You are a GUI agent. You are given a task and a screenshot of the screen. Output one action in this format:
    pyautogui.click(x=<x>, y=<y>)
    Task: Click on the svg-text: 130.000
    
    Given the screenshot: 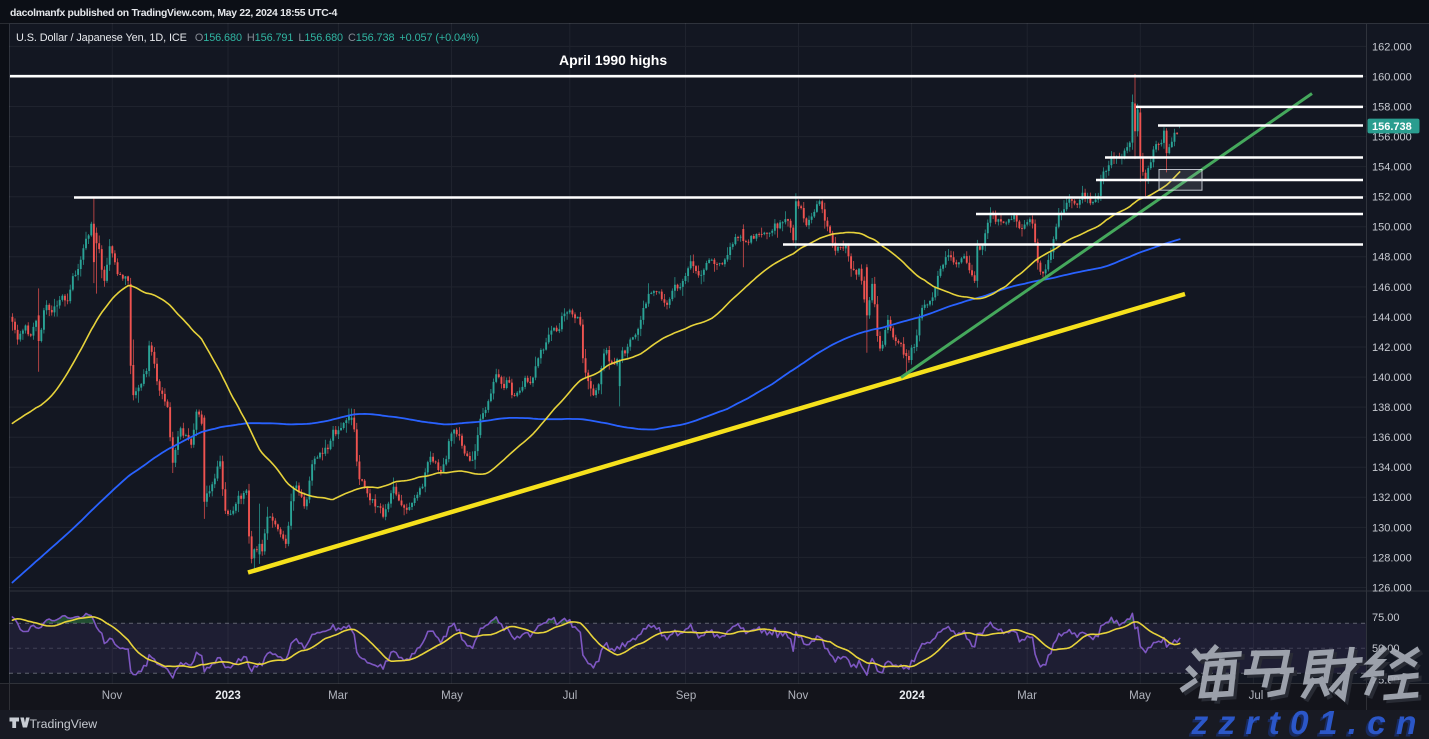 What is the action you would take?
    pyautogui.click(x=1392, y=528)
    